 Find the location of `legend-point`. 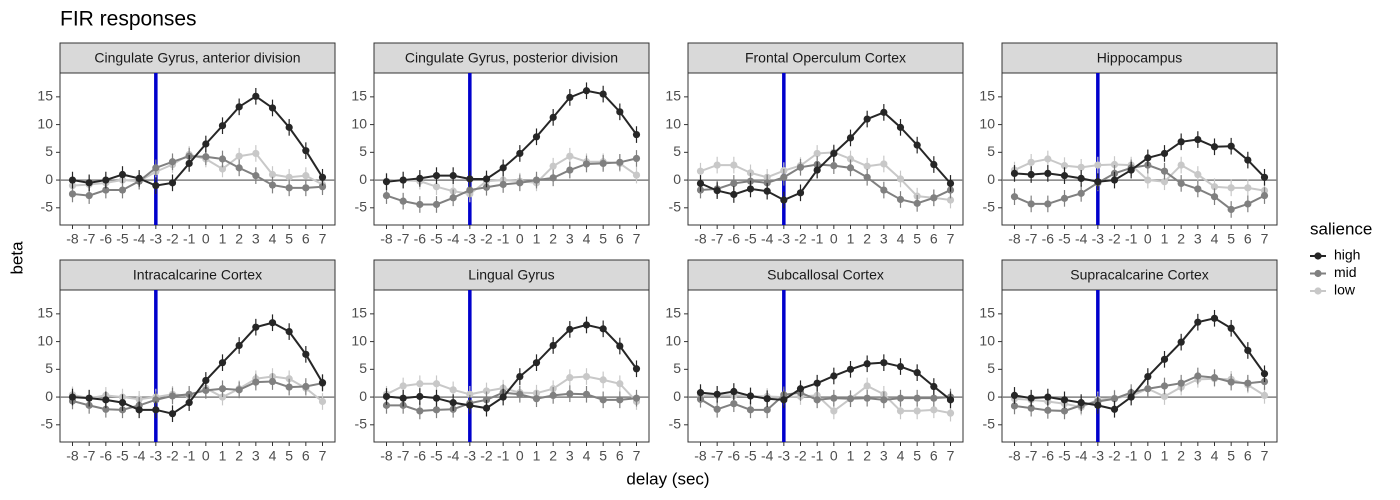

legend-point is located at coordinates (1318, 273).